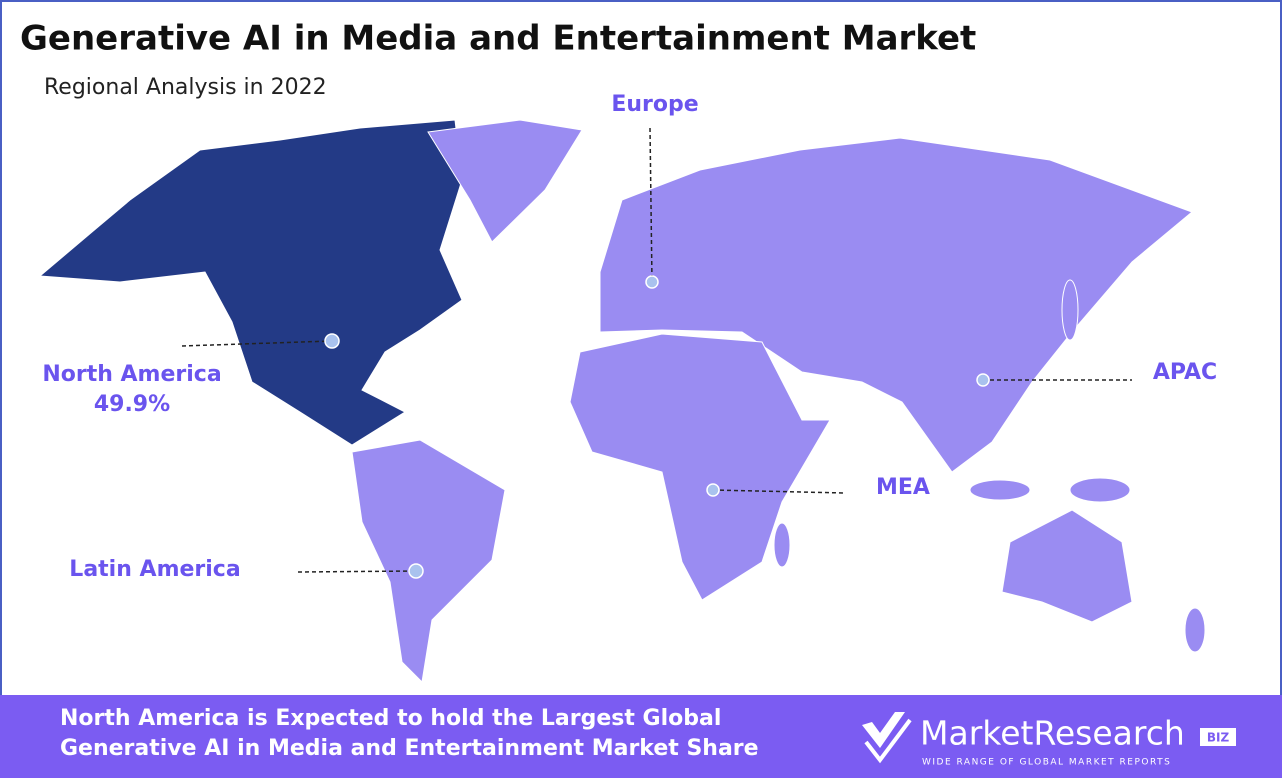 Image resolution: width=1282 pixels, height=778 pixels. What do you see at coordinates (1052, 733) in the screenshot?
I see `logo-brand: MarketResearch` at bounding box center [1052, 733].